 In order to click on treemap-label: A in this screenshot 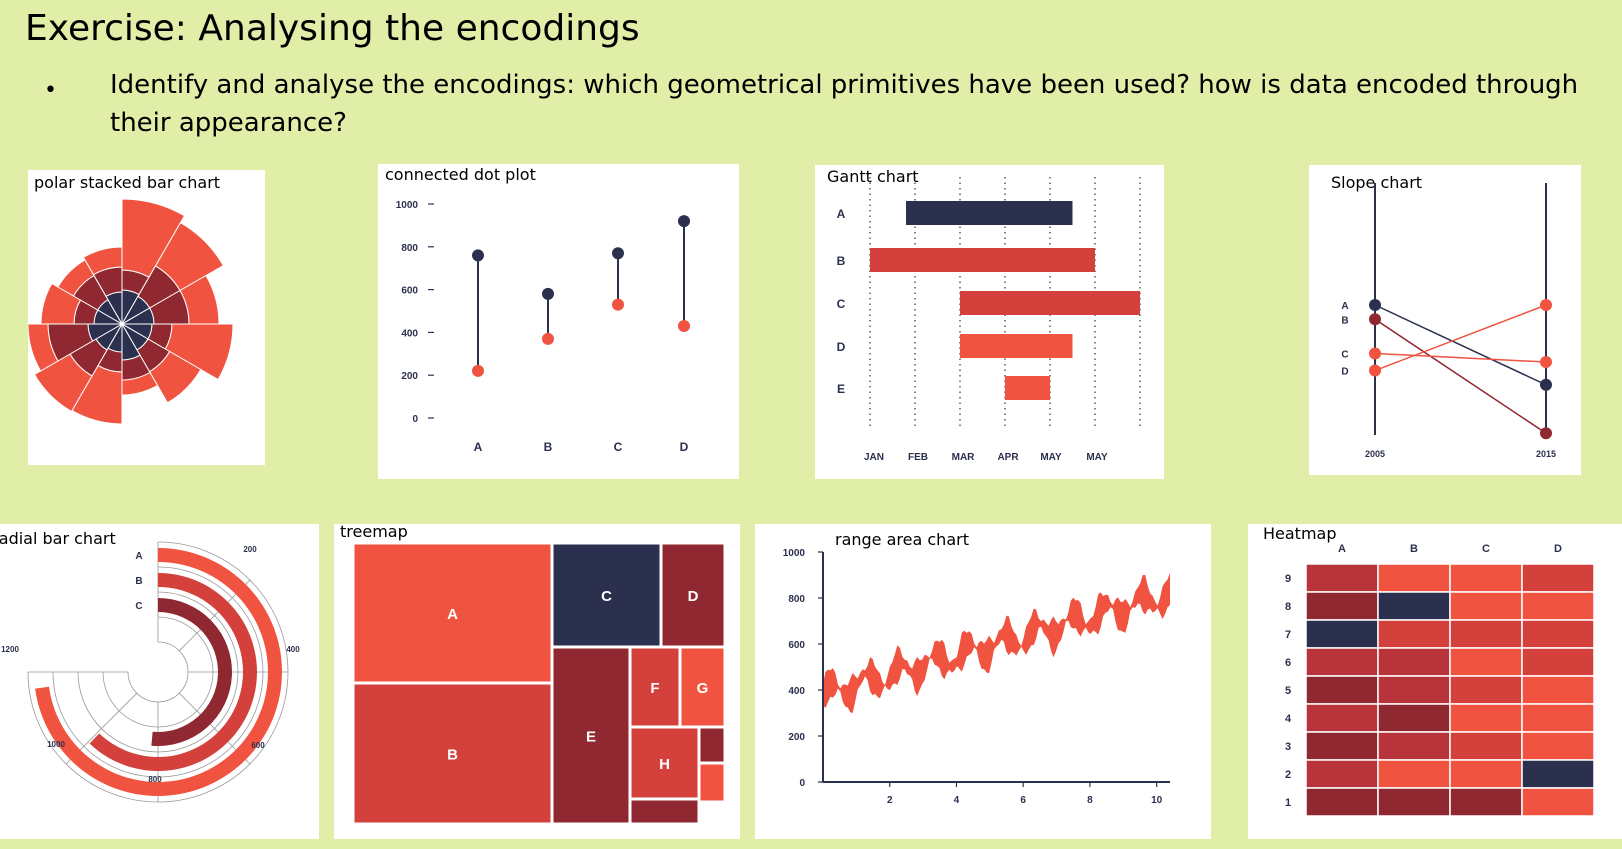, I will do `click(452, 614)`.